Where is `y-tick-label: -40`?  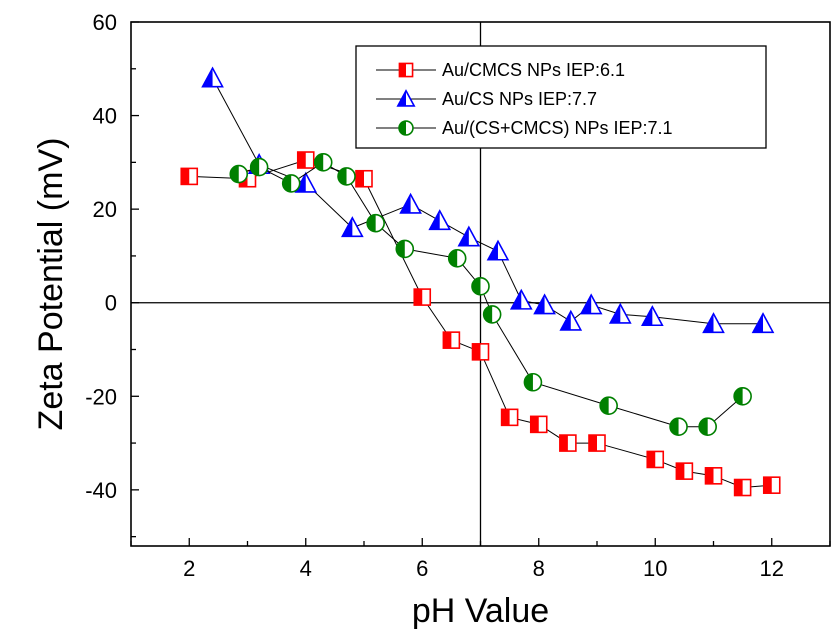
y-tick-label: -40 is located at coordinates (101, 490).